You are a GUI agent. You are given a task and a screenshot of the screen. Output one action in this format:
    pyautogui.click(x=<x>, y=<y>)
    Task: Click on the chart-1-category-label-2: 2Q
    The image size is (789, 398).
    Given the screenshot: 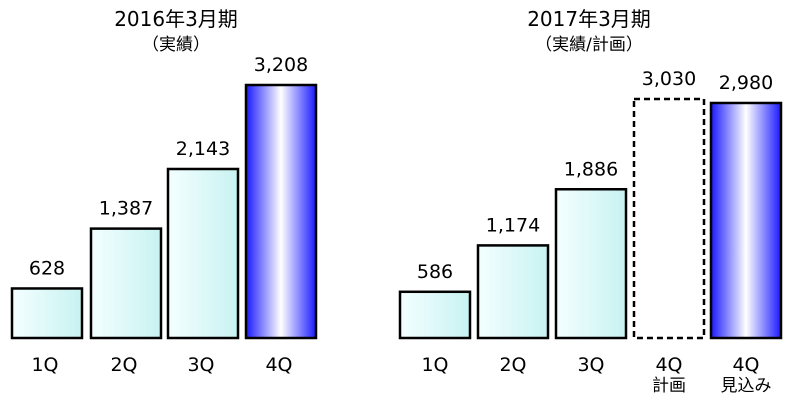 What is the action you would take?
    pyautogui.click(x=123, y=365)
    